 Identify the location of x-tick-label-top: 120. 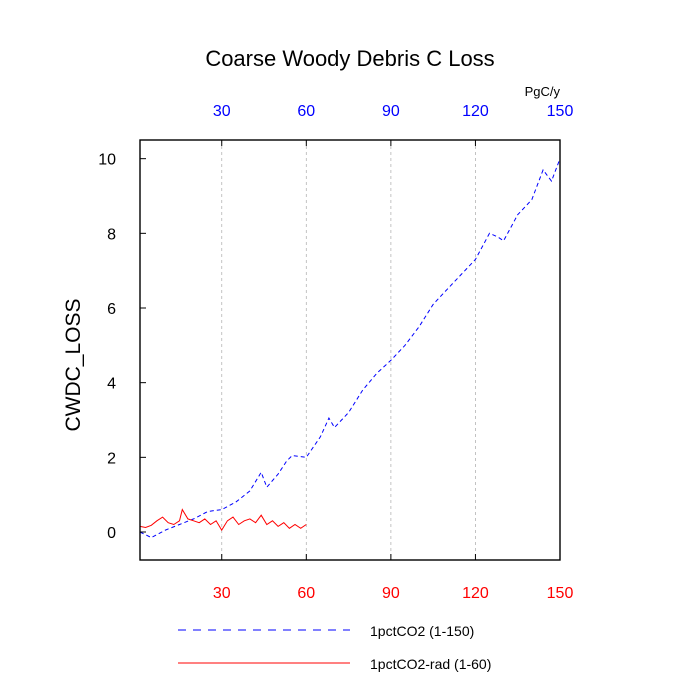
(475, 111).